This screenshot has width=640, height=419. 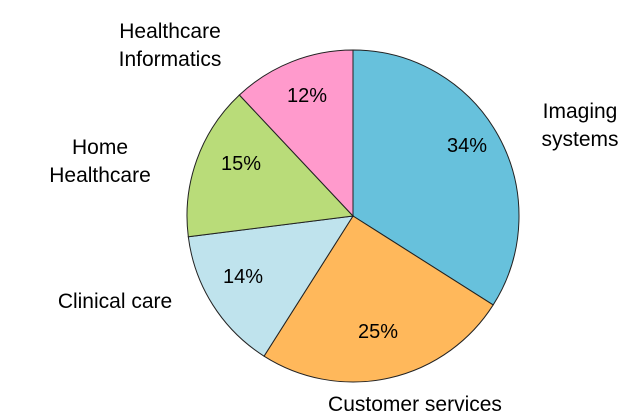 I want to click on slice-label: Healthcare Informatics, so click(x=170, y=45).